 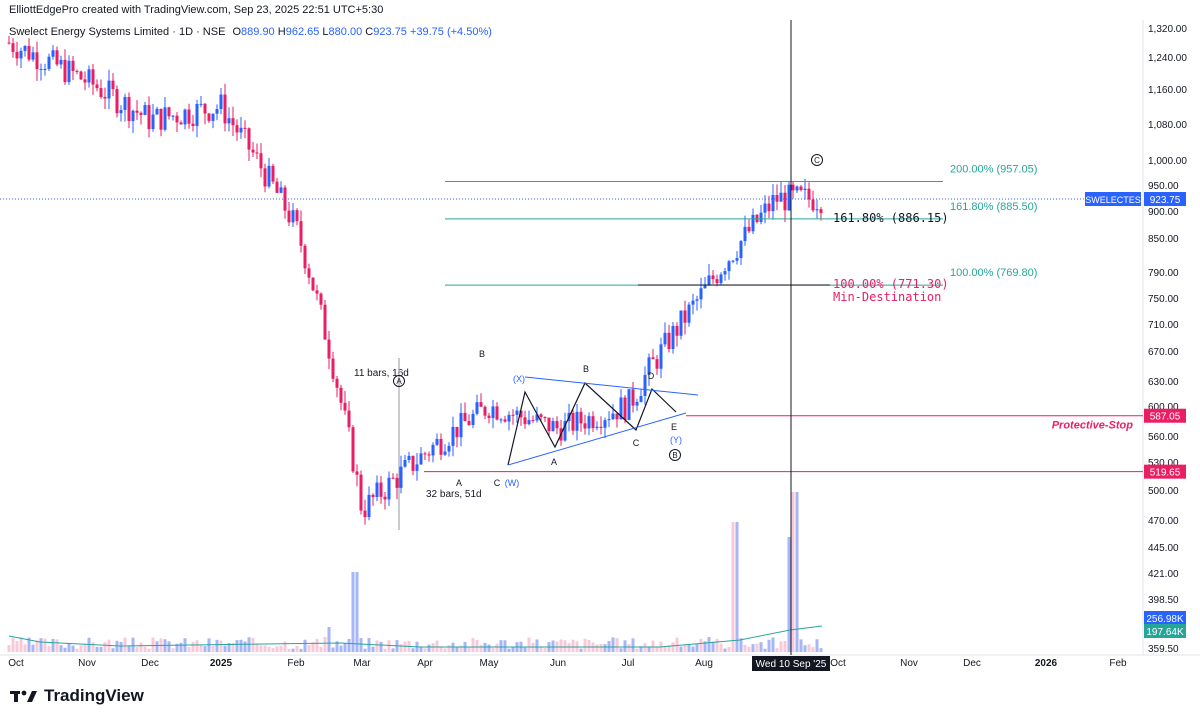 What do you see at coordinates (1046, 663) in the screenshot?
I see `x-tick-label: 2026` at bounding box center [1046, 663].